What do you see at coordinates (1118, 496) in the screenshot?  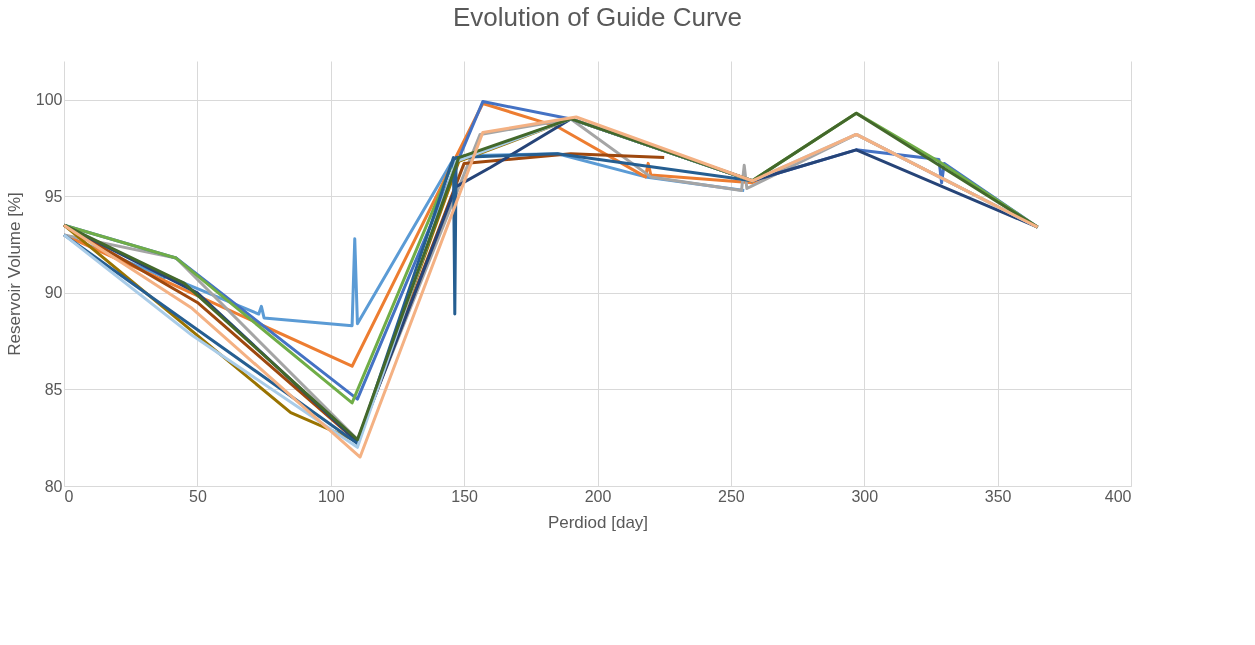 I see `x-tick-label: 400` at bounding box center [1118, 496].